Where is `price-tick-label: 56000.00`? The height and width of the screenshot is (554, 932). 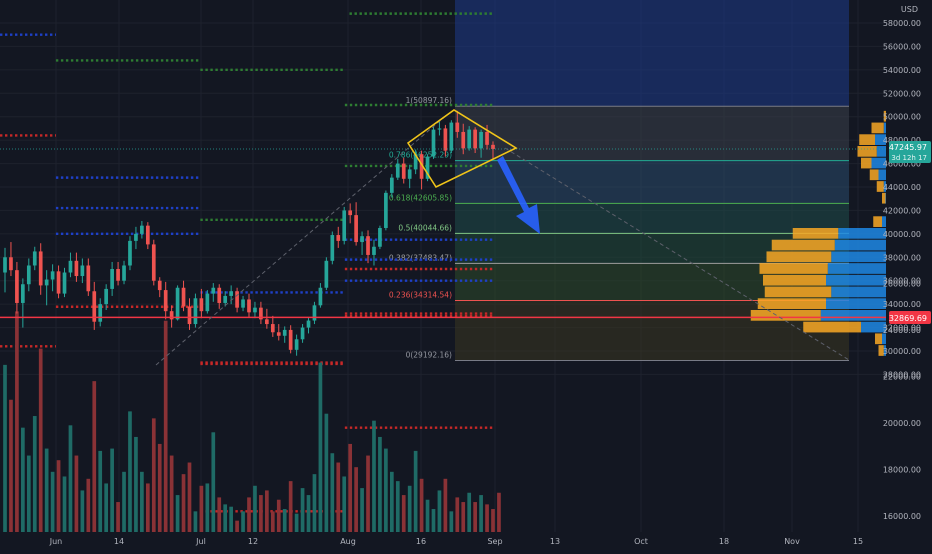 price-tick-label: 56000.00 is located at coordinates (902, 46).